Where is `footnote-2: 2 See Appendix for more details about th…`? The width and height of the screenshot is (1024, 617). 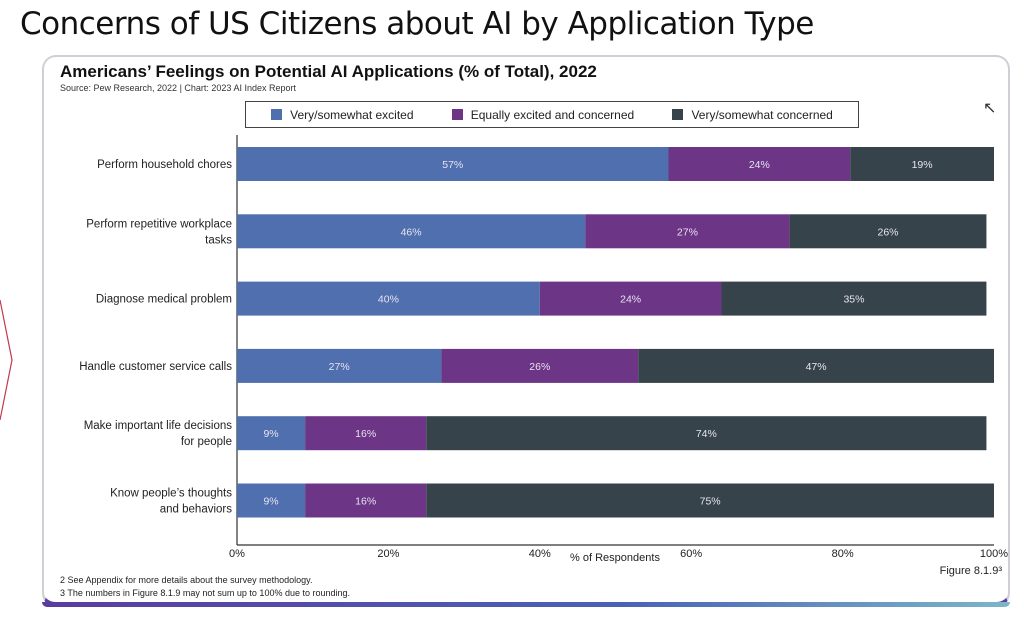
footnote-2: 2 See Appendix for more details about th… is located at coordinates (186, 580).